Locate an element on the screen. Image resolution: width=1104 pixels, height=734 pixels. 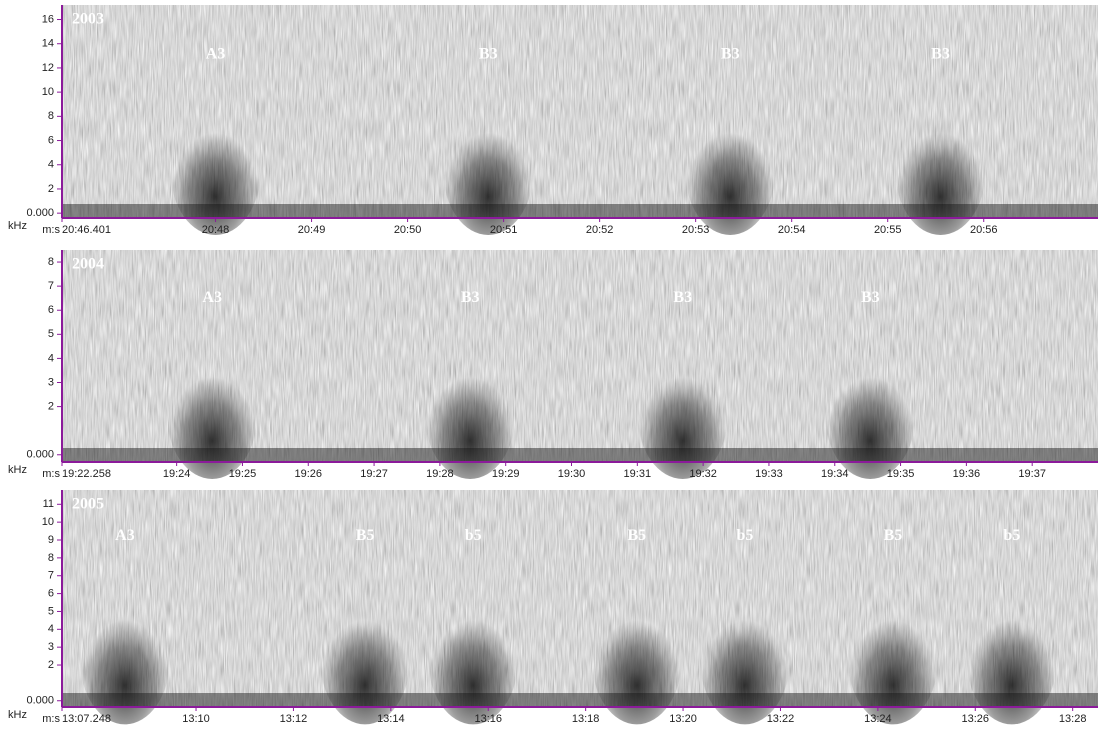
y-tick-label: 9 is located at coordinates (51, 540).